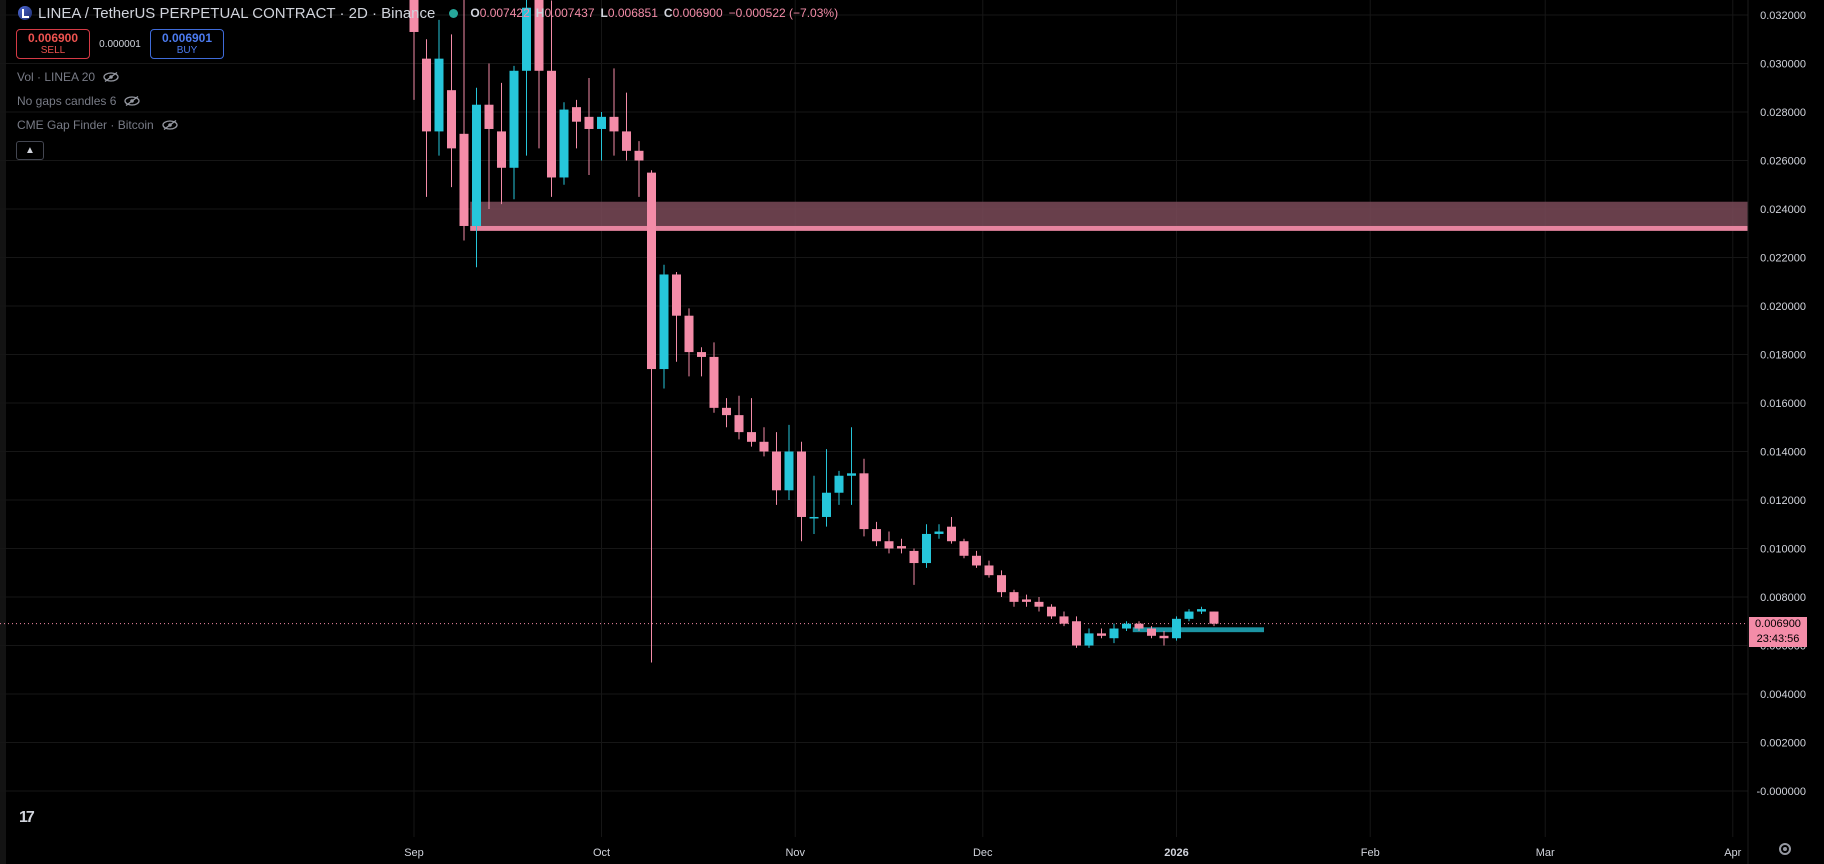 The width and height of the screenshot is (1824, 864). I want to click on chevron-up-icon: ▲, so click(30, 150).